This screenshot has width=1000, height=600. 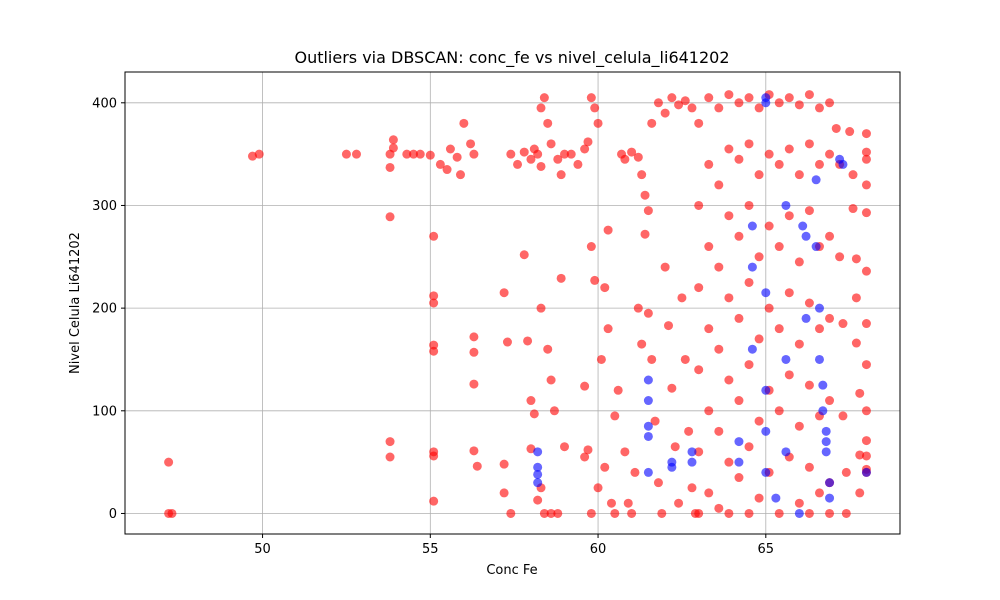 I want to click on y-axis-ticks: 0 100 200 300 400, so click(x=108, y=309).